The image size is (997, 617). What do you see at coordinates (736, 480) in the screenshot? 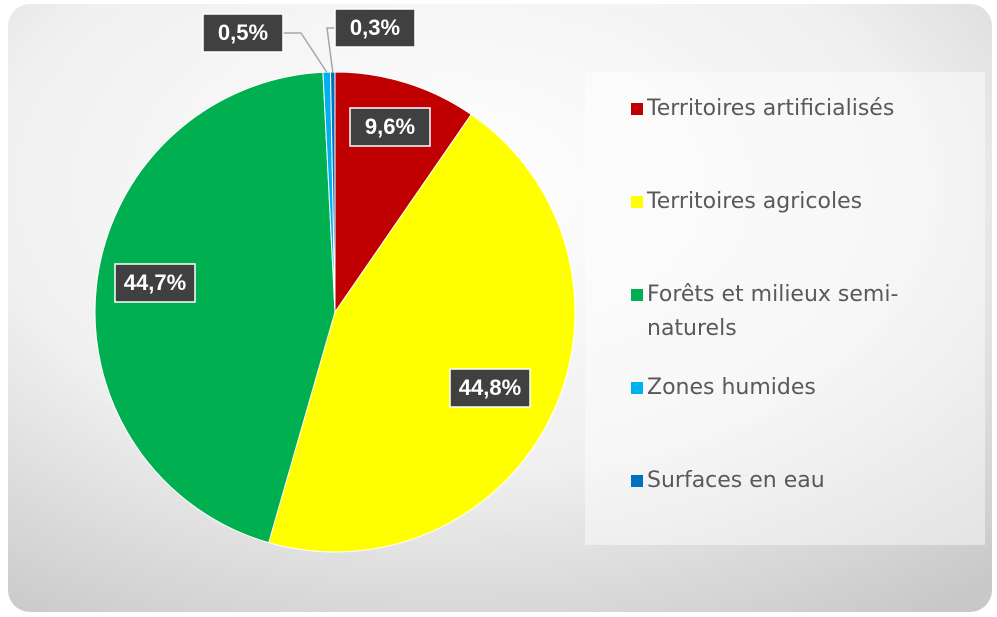
I see `legend-label: Surfaces en eau` at bounding box center [736, 480].